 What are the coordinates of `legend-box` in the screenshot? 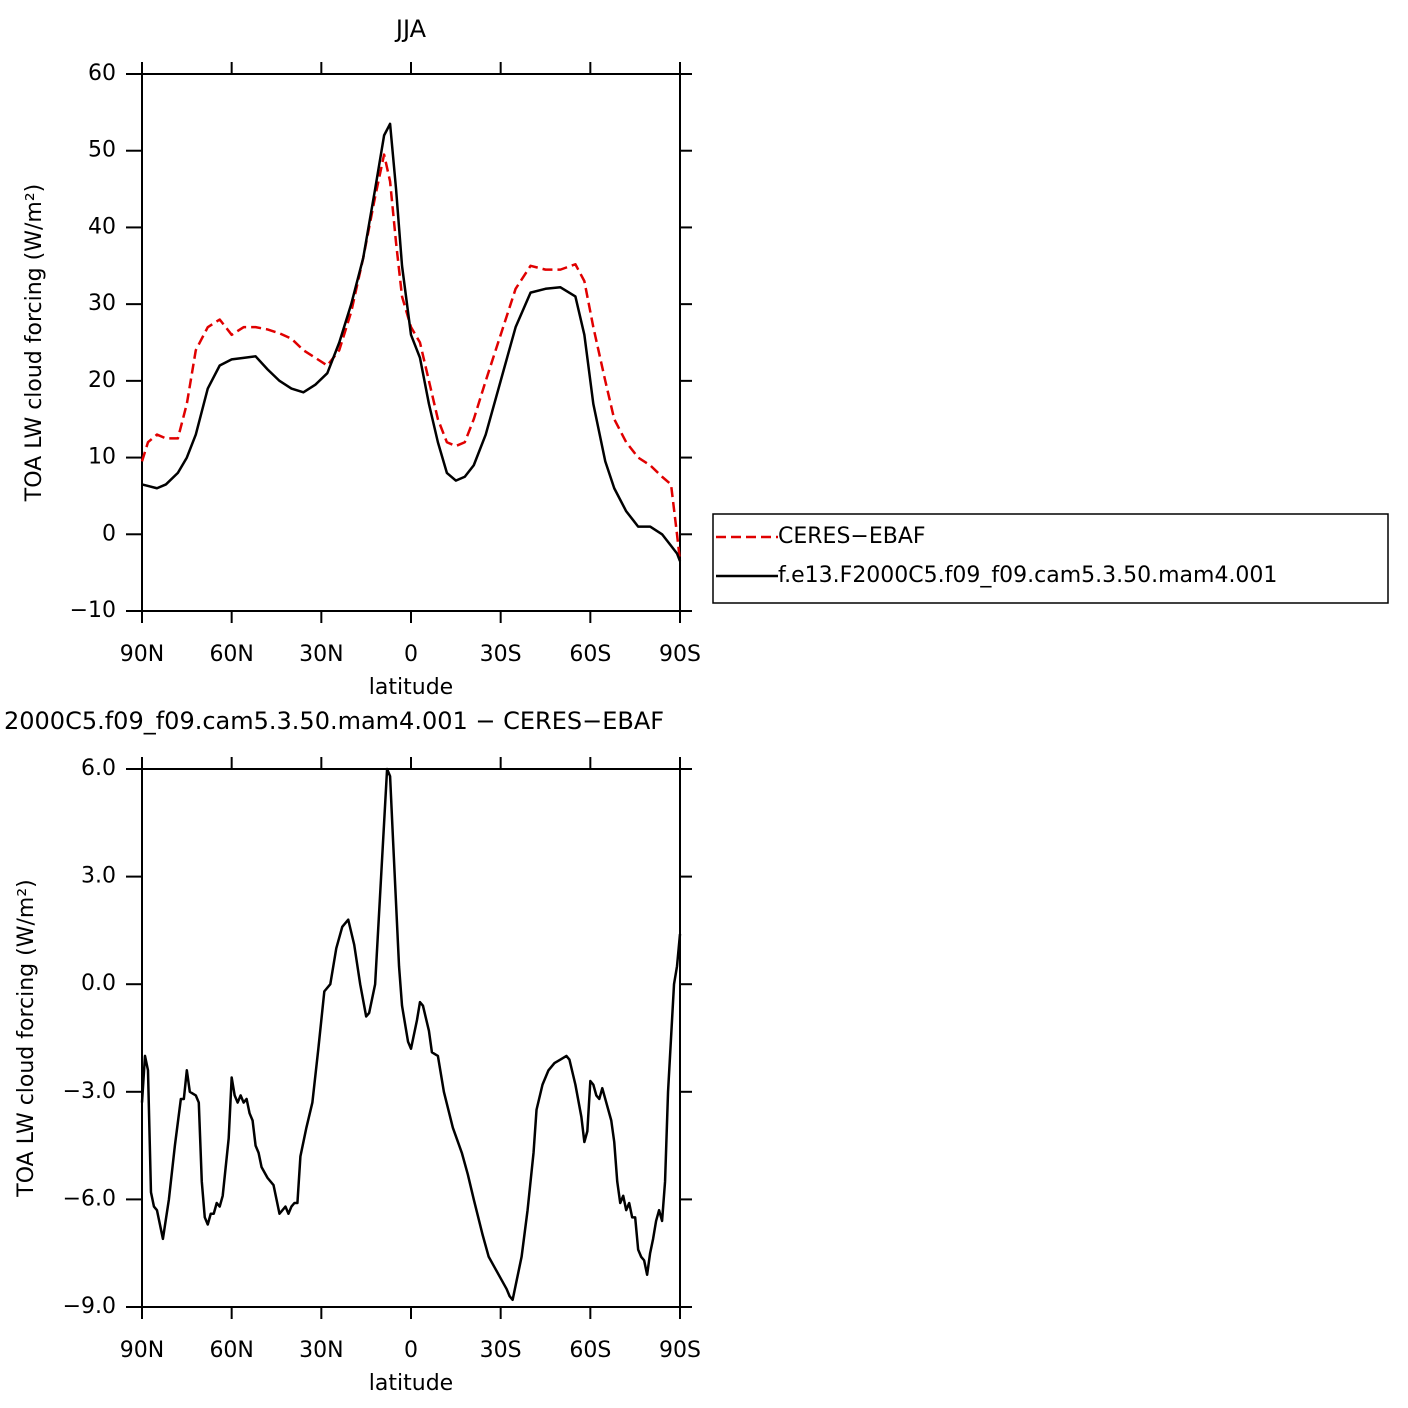 It's located at (1050, 558).